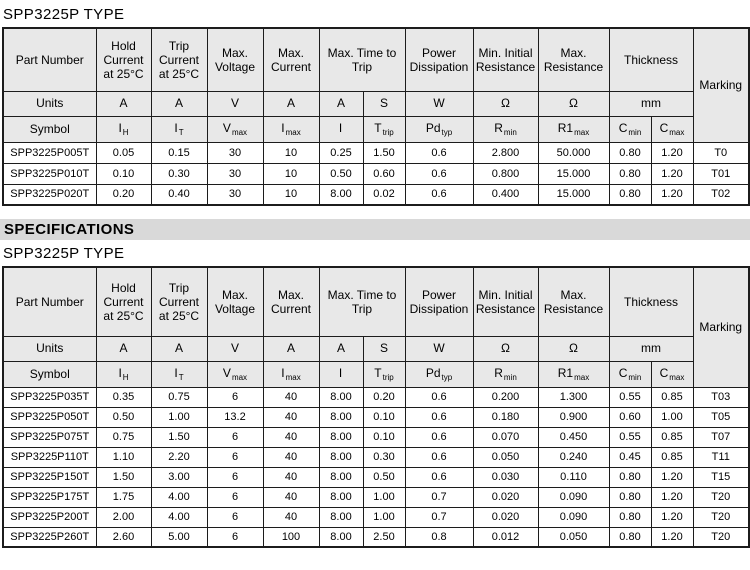 The height and width of the screenshot is (570, 750). I want to click on value-cell: 0.240, so click(573, 457).